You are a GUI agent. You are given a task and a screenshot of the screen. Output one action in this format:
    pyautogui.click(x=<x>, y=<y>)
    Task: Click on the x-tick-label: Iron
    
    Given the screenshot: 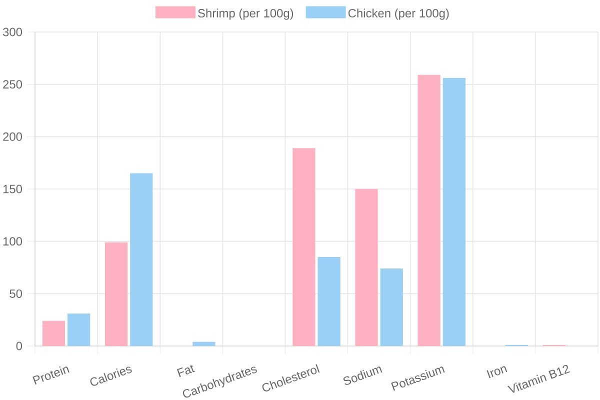 What is the action you would take?
    pyautogui.click(x=497, y=372)
    